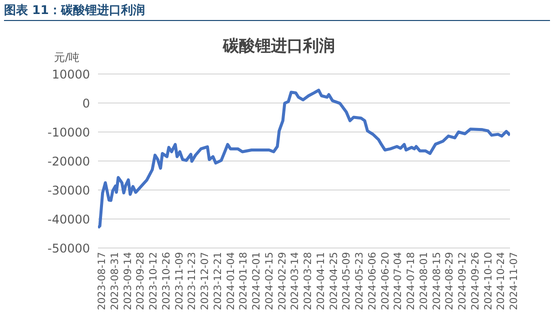 The image size is (558, 332). What do you see at coordinates (476, 281) in the screenshot?
I see `x-tick-label: 2024-09-26` at bounding box center [476, 281].